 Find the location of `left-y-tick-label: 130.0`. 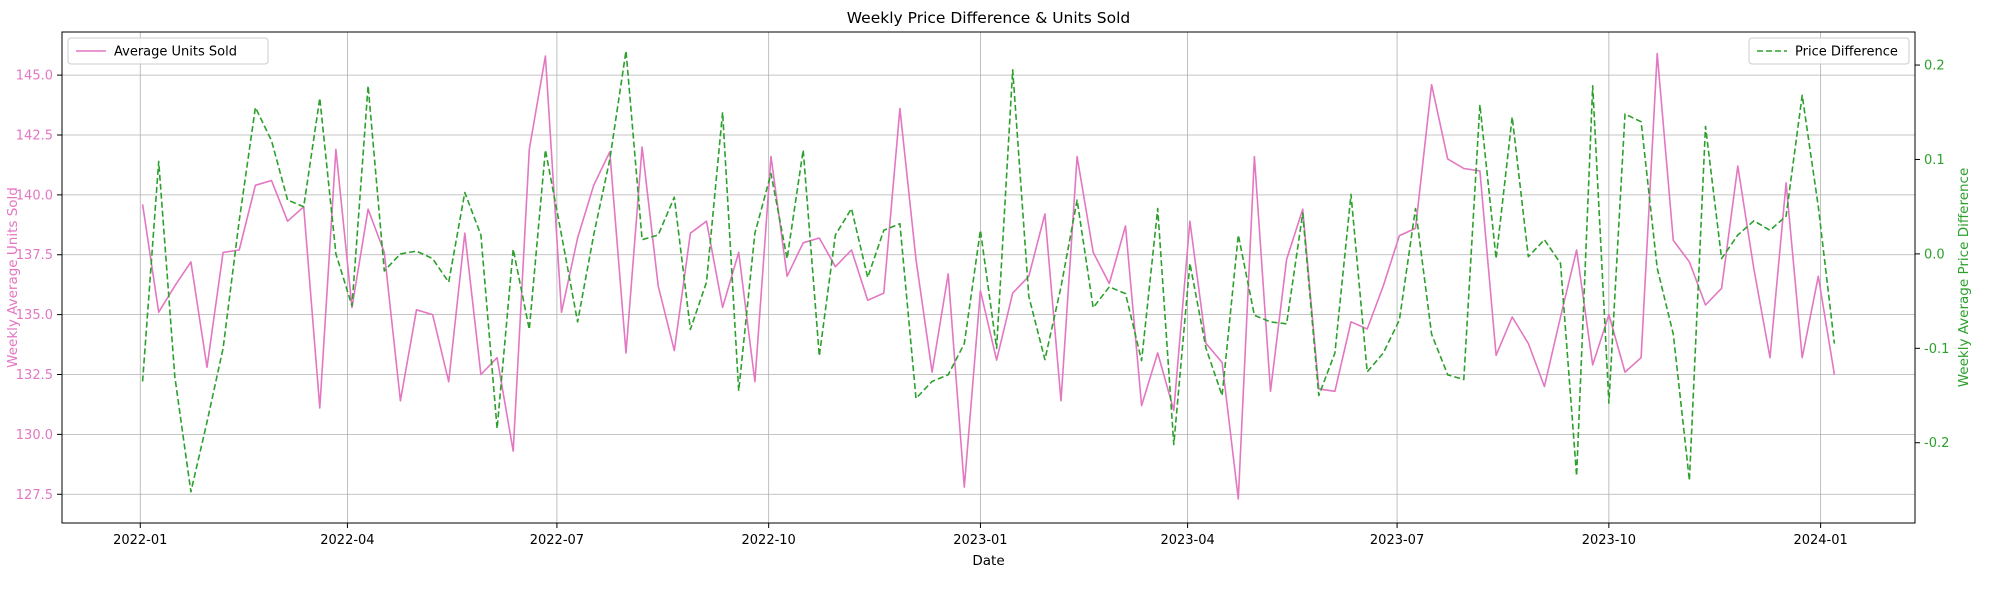

left-y-tick-label: 130.0 is located at coordinates (34, 435).